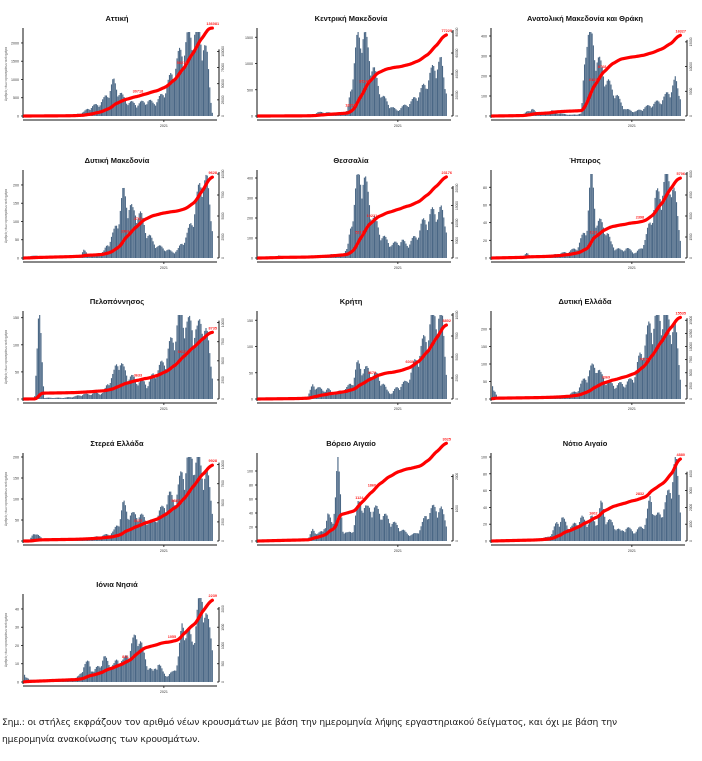 This screenshot has width=702, height=761. What do you see at coordinates (691, 399) in the screenshot?
I see `y2-tick-label: 0` at bounding box center [691, 399].